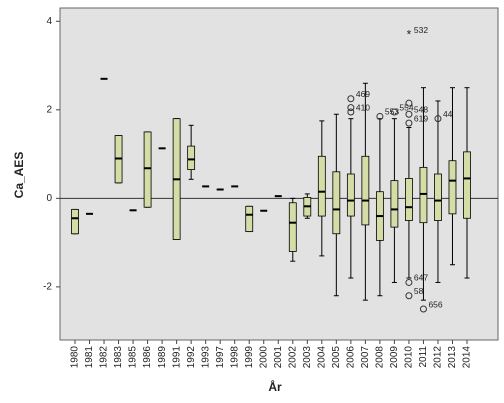  Describe the element at coordinates (162, 357) in the screenshot. I see `x-tick-label: 1989` at that location.